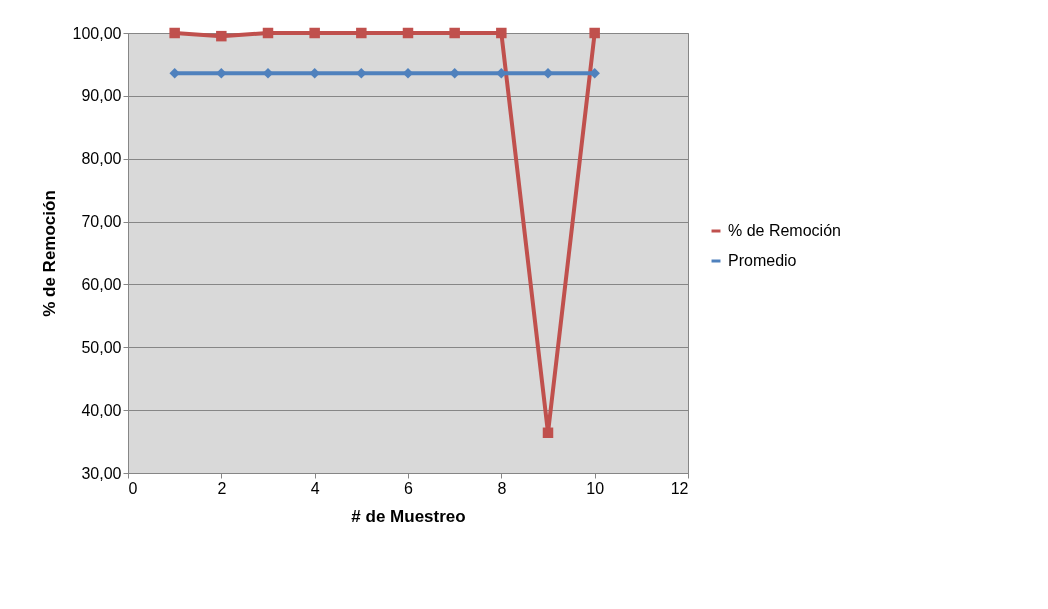 This screenshot has height=609, width=1048. I want to click on y-tick-label: 30,00, so click(101, 473).